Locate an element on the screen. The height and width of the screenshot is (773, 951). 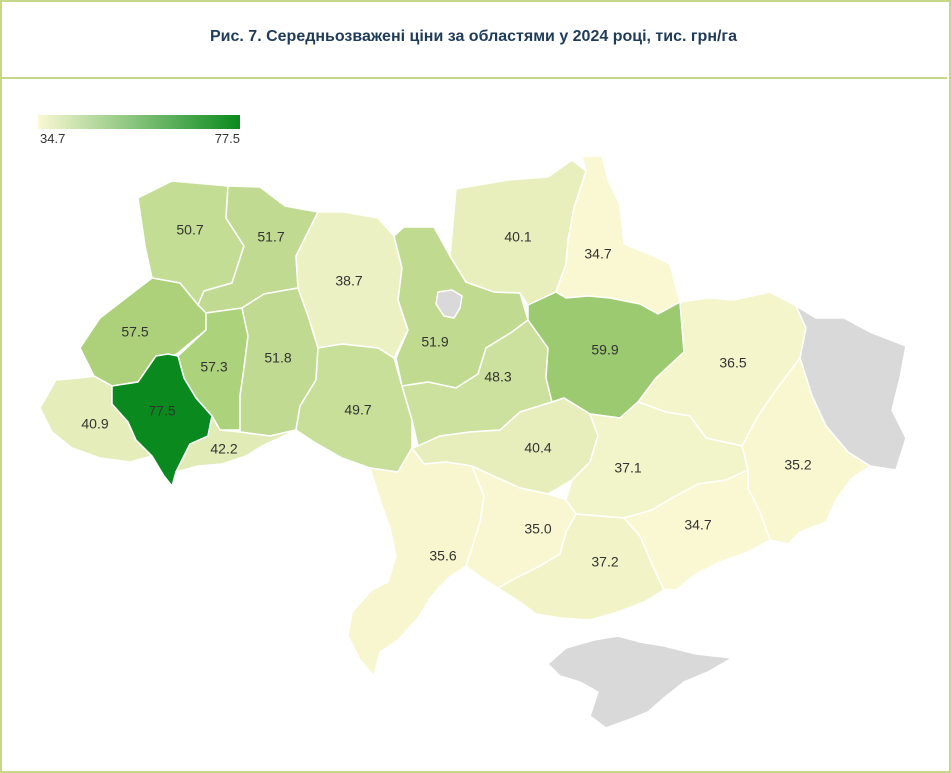
label-rivne: 51.7 is located at coordinates (270, 237).